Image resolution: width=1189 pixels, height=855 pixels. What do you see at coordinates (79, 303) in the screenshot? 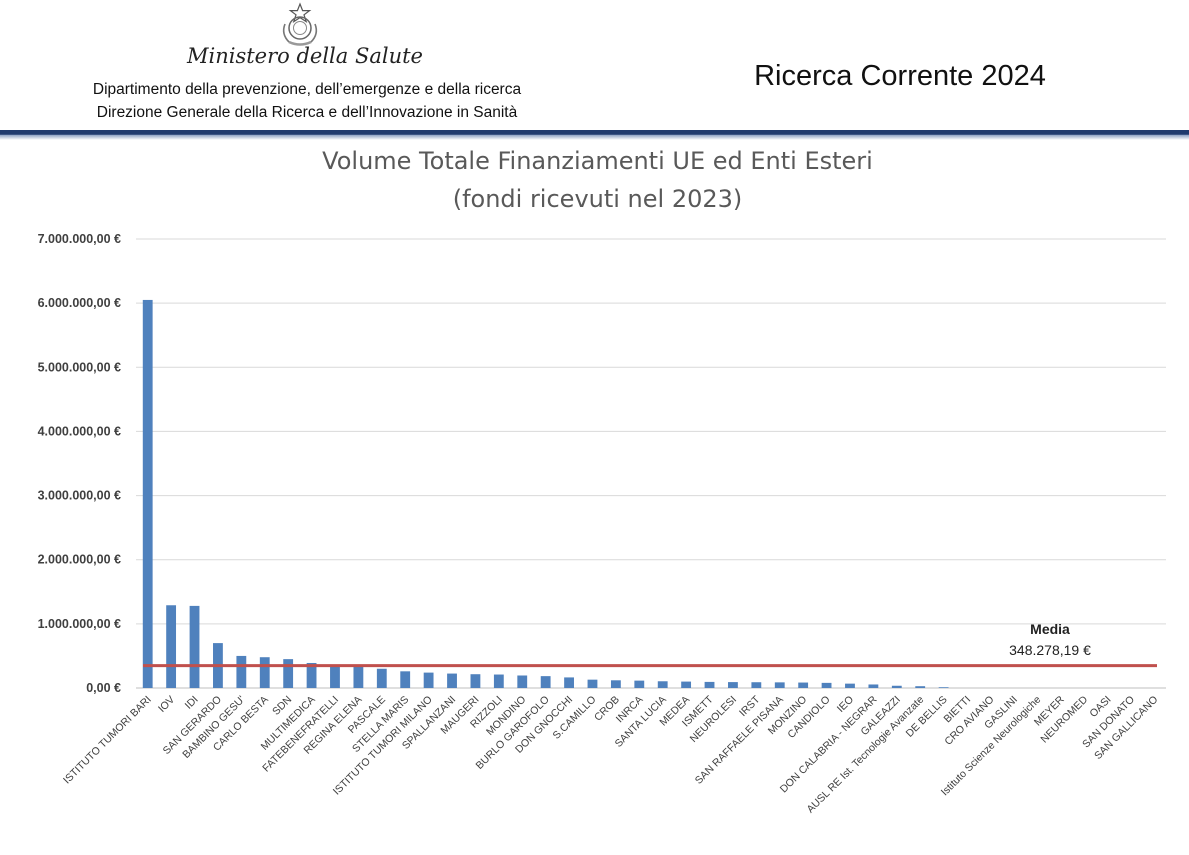
I see `y-tick-label: 6.000.000,00 €` at bounding box center [79, 303].